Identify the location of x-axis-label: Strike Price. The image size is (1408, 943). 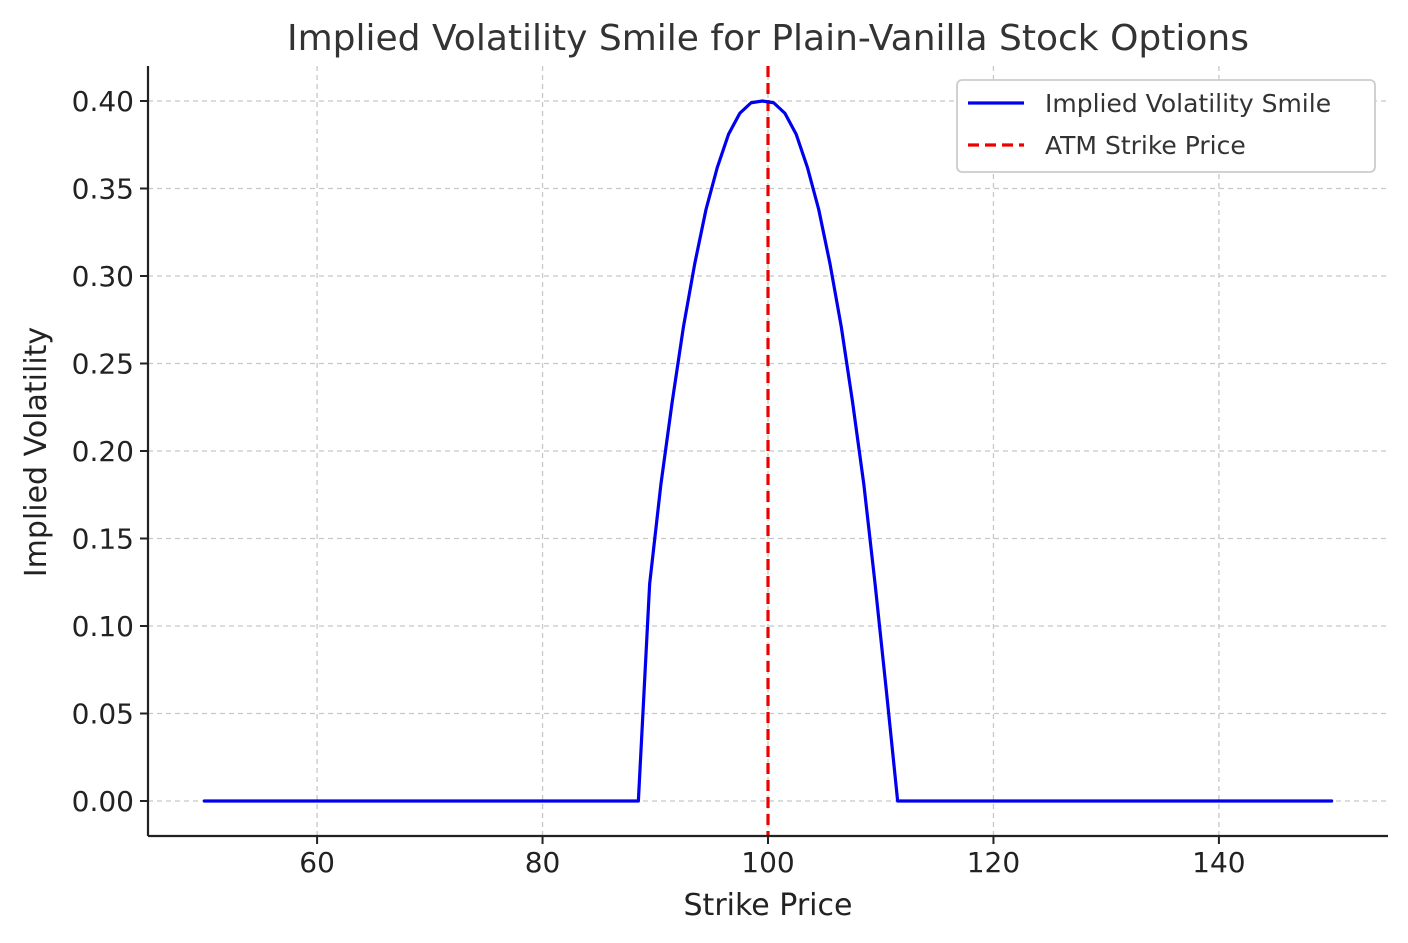
(768, 905).